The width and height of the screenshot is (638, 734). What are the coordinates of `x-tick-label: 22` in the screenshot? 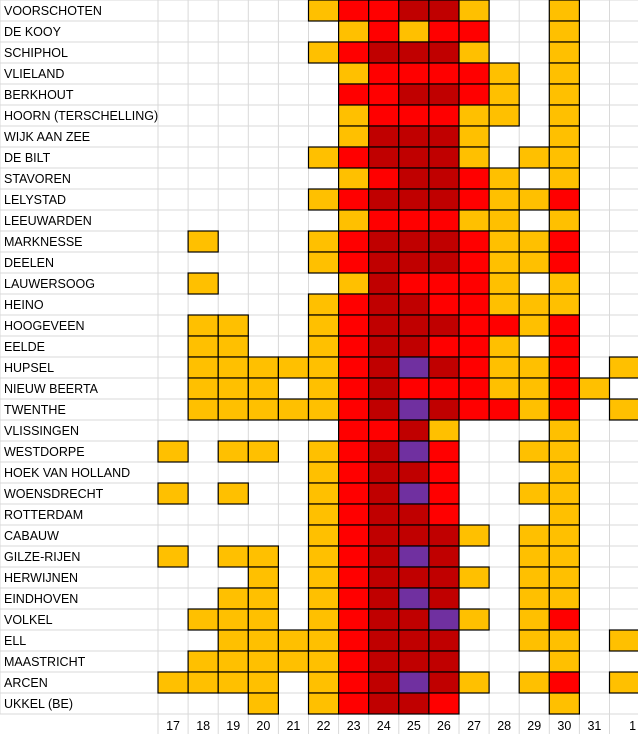 It's located at (324, 726).